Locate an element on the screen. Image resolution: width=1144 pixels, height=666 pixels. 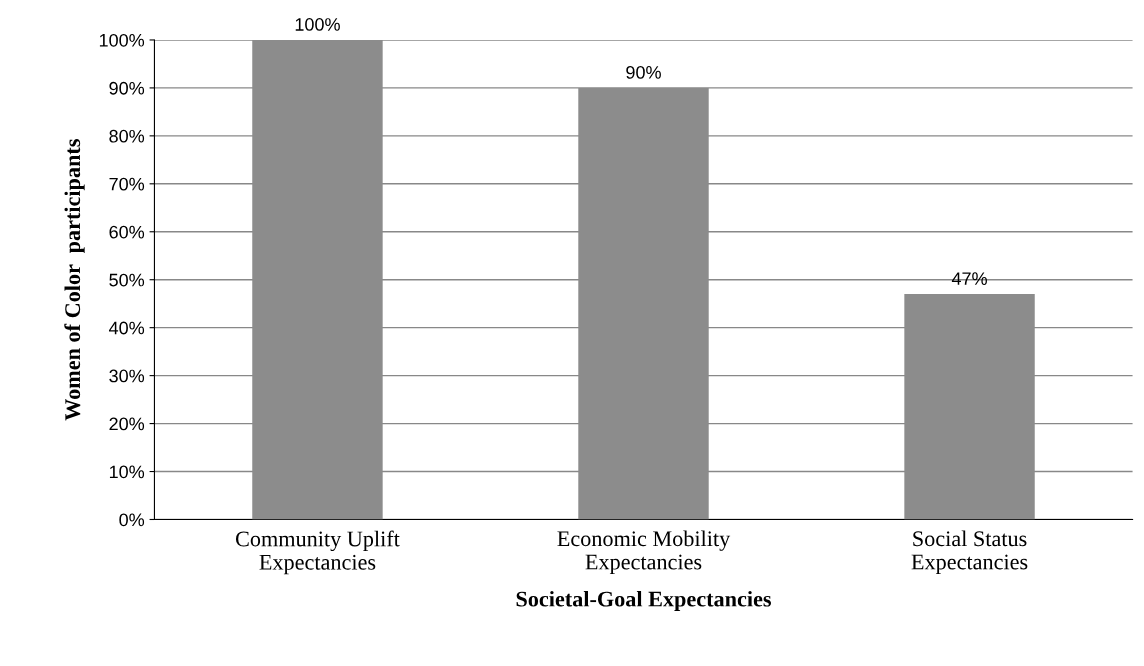
x-tick-label: Social Status Expectancies is located at coordinates (969, 552).